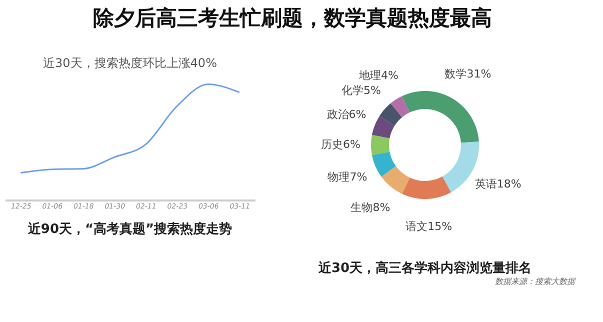 The height and width of the screenshot is (322, 603). Describe the element at coordinates (455, 73) in the screenshot. I see `slice-label: 数学` at that location.